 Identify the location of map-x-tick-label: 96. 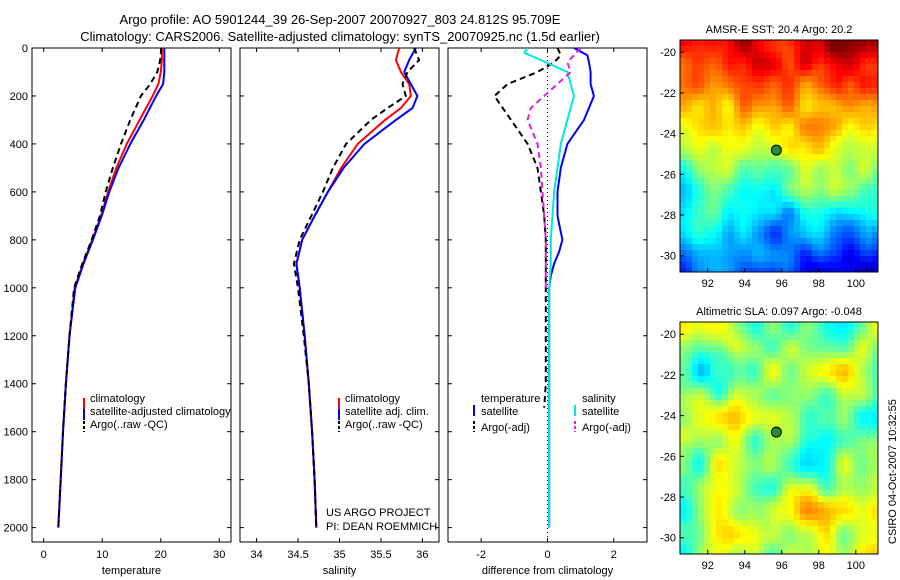
(782, 284).